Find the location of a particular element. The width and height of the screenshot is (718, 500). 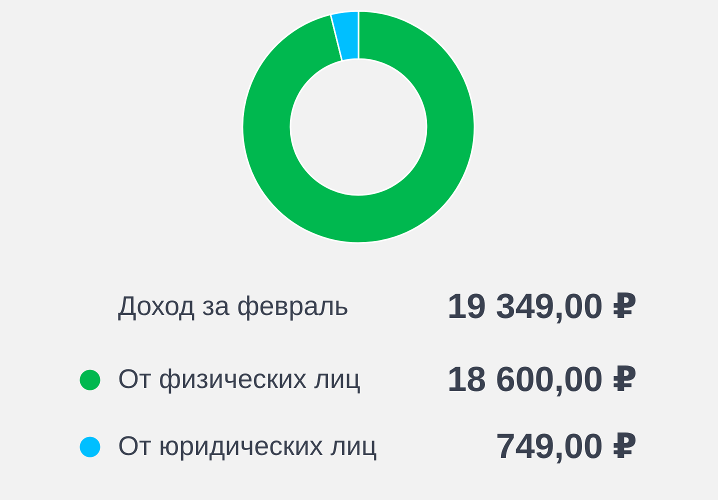

text: 19 349,00 ₽ is located at coordinates (542, 306).